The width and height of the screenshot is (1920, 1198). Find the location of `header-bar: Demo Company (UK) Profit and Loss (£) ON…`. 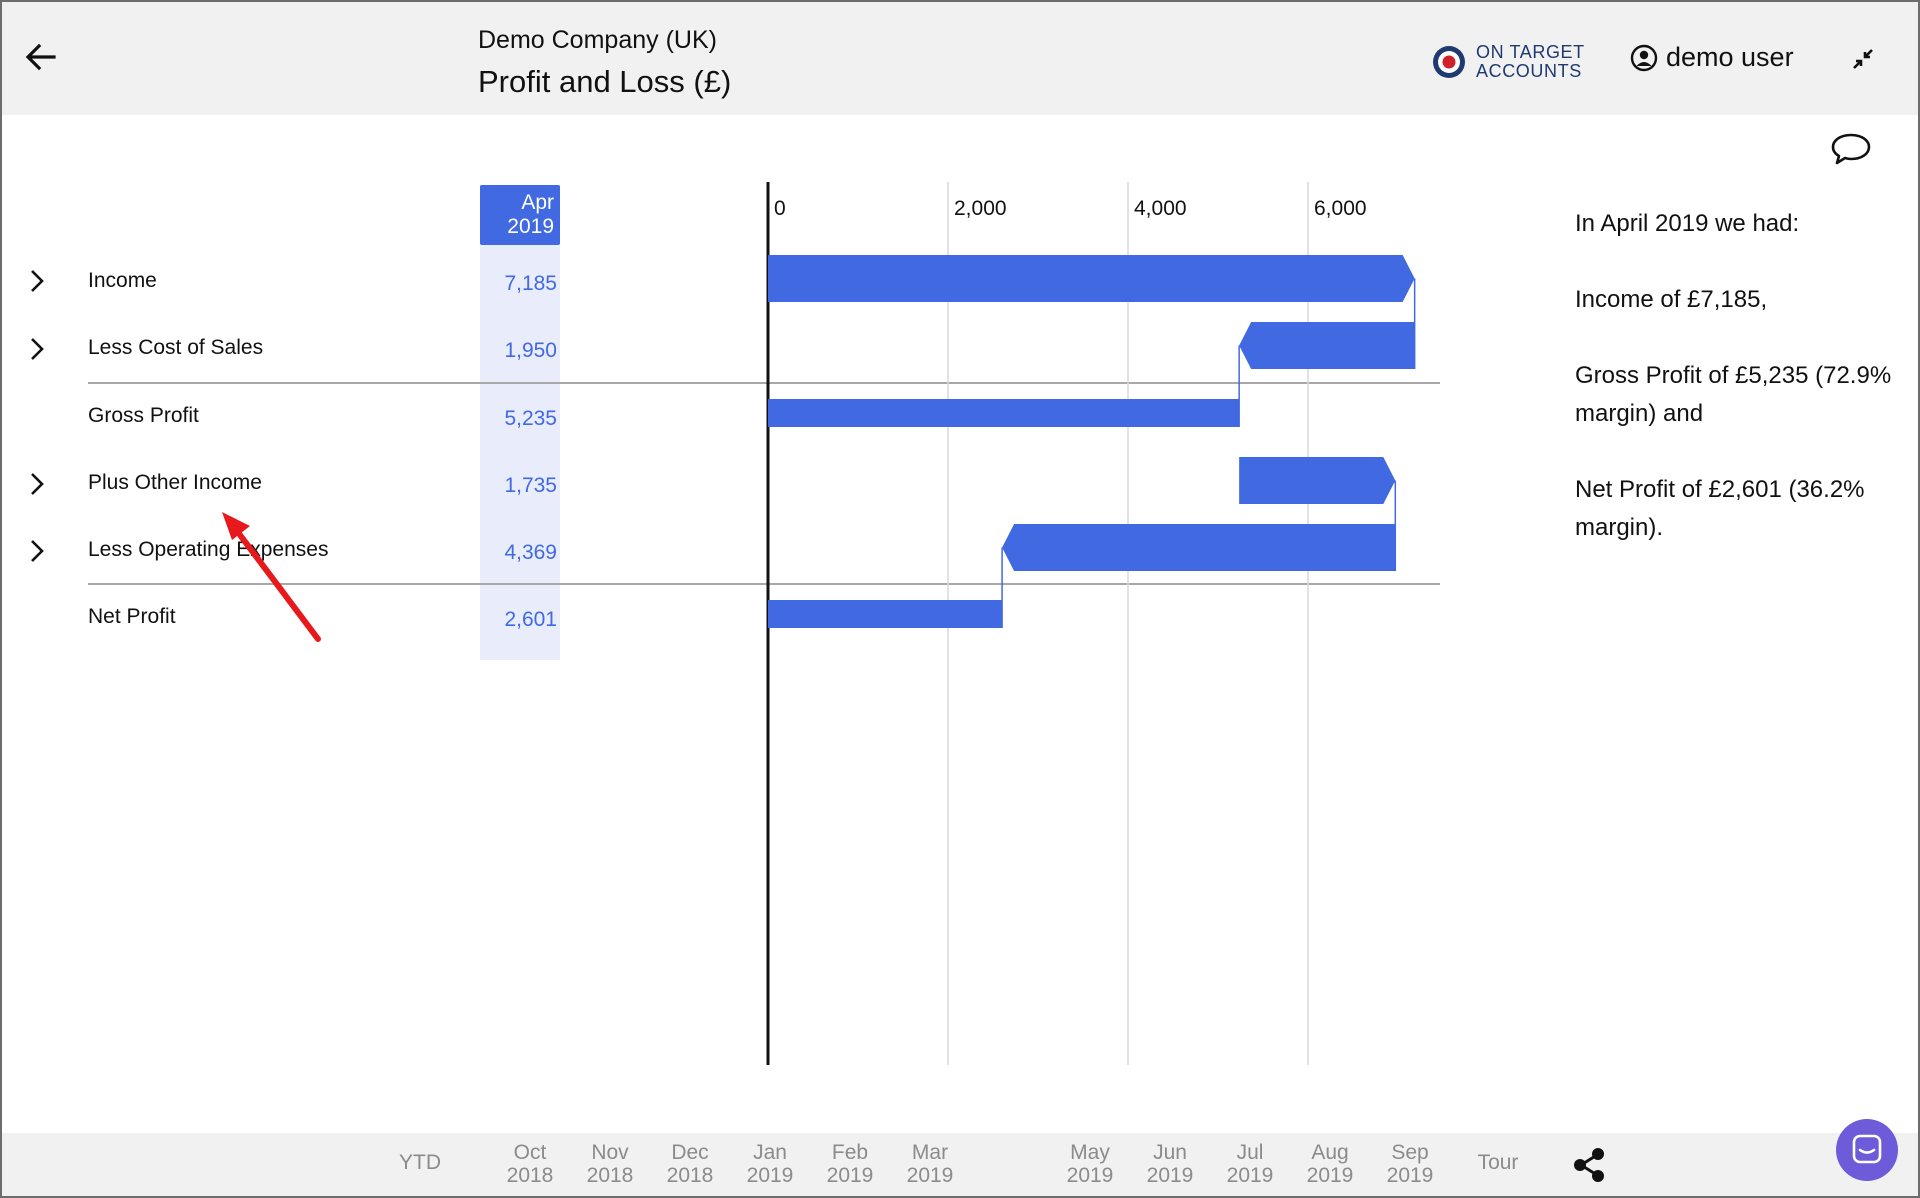

header-bar: Demo Company (UK) Profit and Loss (£) ON… is located at coordinates (960, 58).